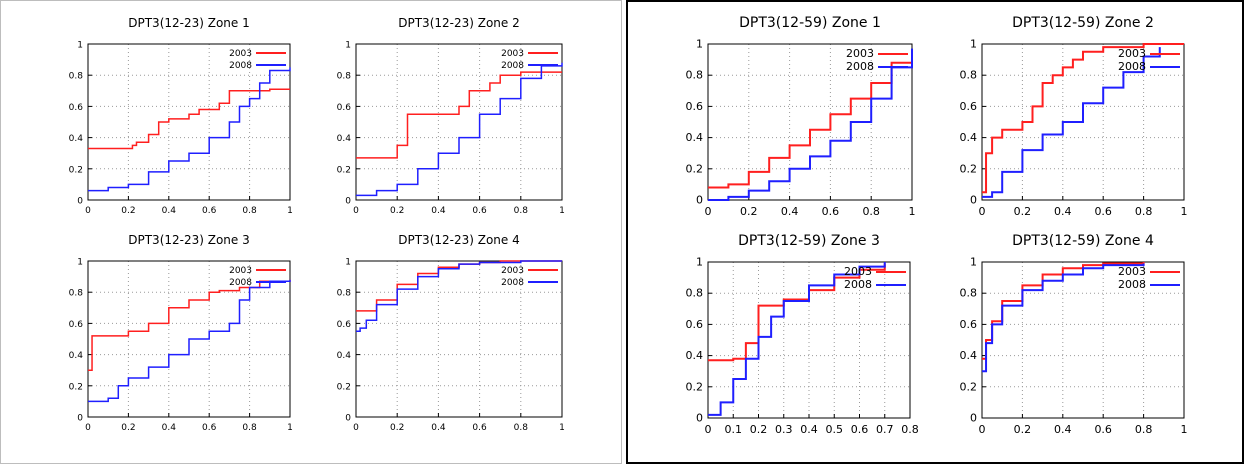 Image resolution: width=1244 pixels, height=464 pixels. What do you see at coordinates (189, 240) in the screenshot?
I see `chart-title: DPT3(12-23) Zone 3` at bounding box center [189, 240].